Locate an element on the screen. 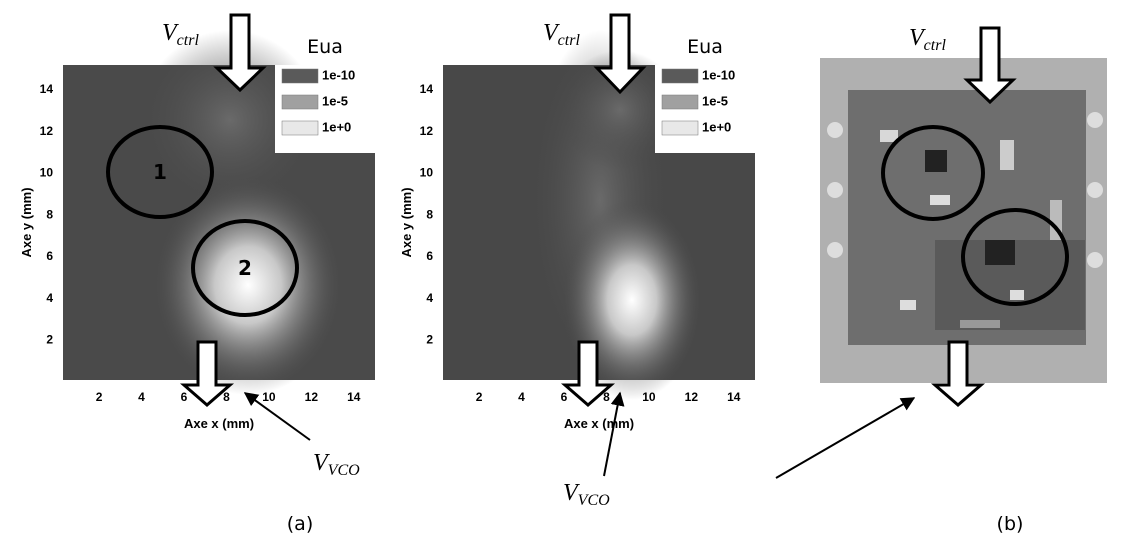  caption: (b) is located at coordinates (1010, 524).